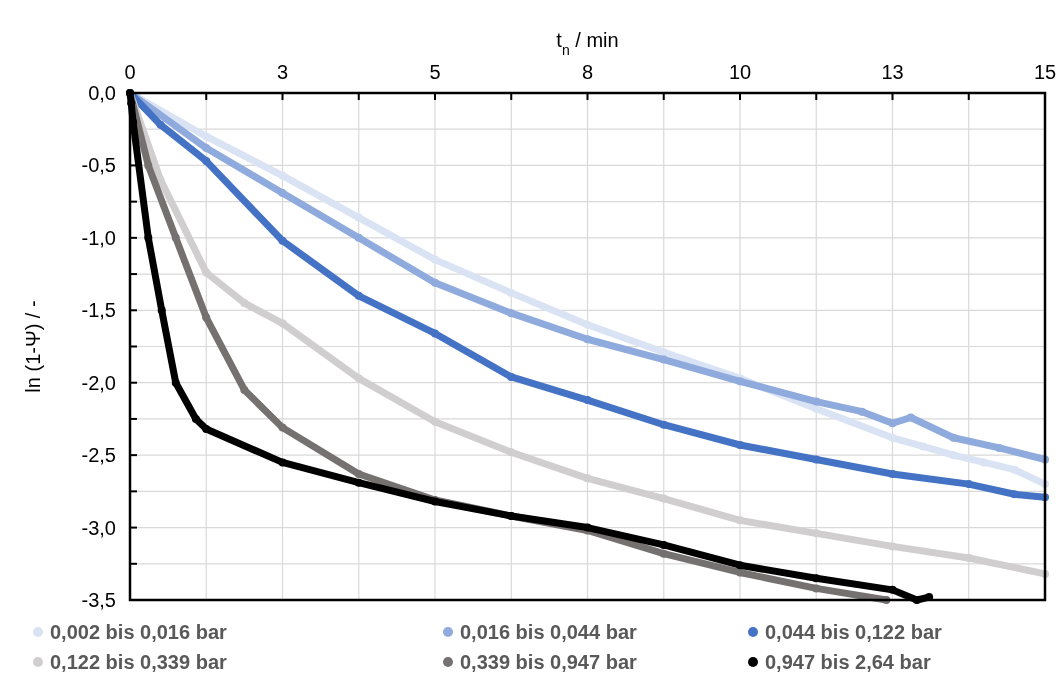 Image resolution: width=1060 pixels, height=680 pixels. I want to click on legend-label: 0,339 bis 0,947 bar, so click(548, 662).